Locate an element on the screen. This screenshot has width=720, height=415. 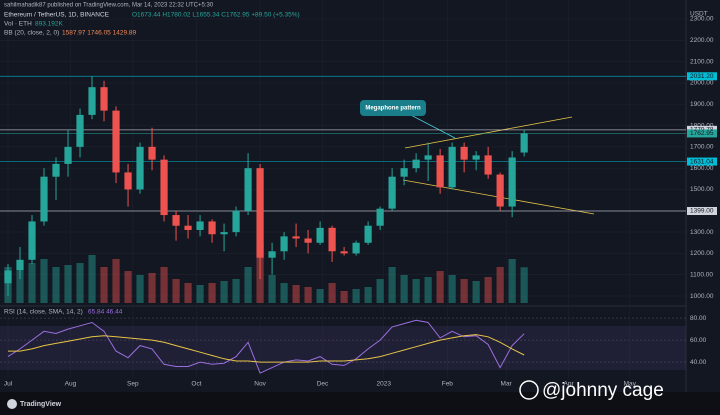
volume-label: Vol · ETH is located at coordinates (18, 24).